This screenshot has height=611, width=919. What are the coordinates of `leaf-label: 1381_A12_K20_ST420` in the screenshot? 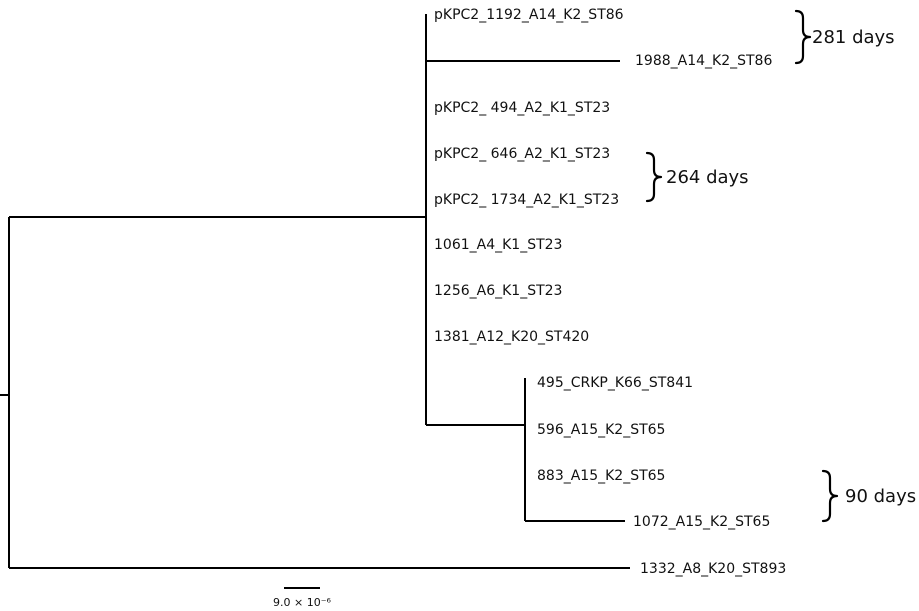 It's located at (511, 337).